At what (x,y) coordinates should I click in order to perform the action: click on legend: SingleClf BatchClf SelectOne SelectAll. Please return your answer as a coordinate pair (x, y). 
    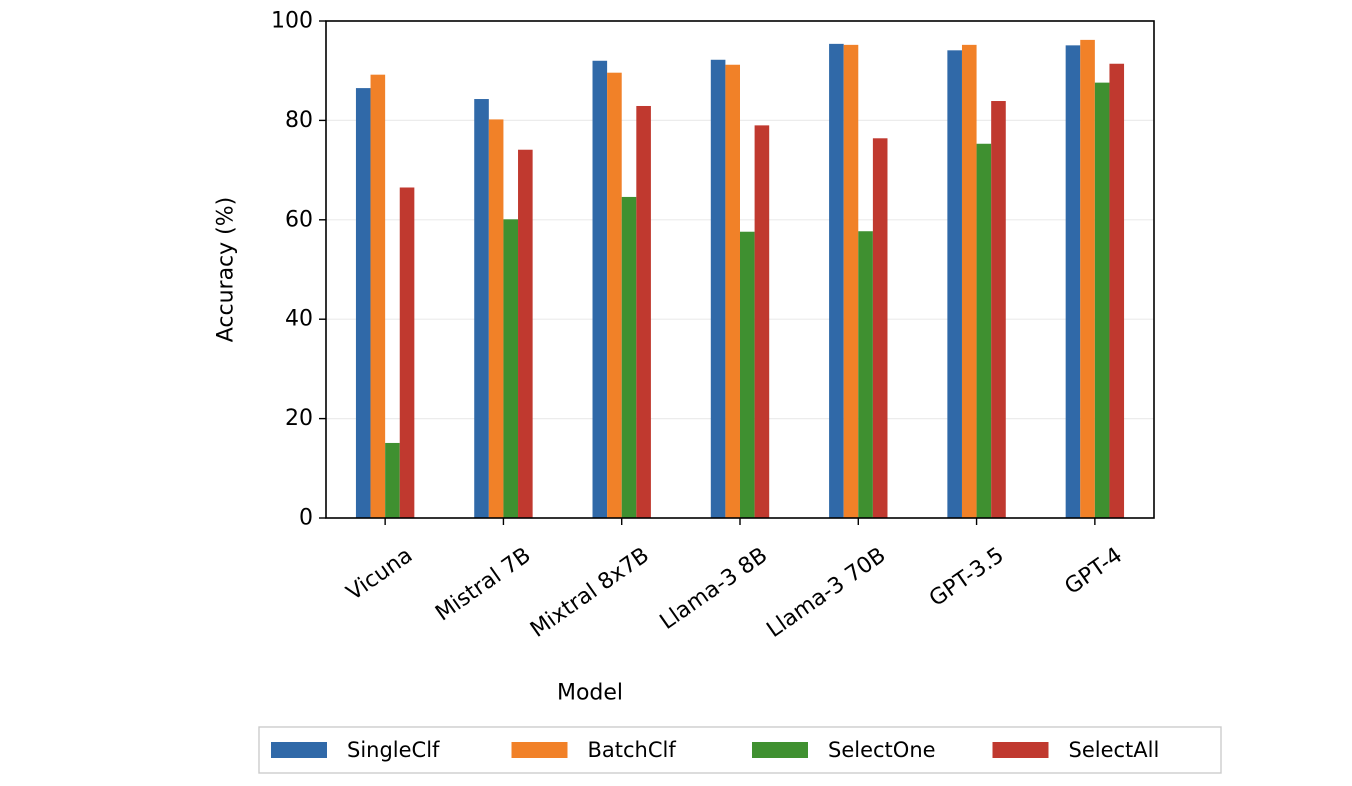
    Looking at the image, I should click on (740, 750).